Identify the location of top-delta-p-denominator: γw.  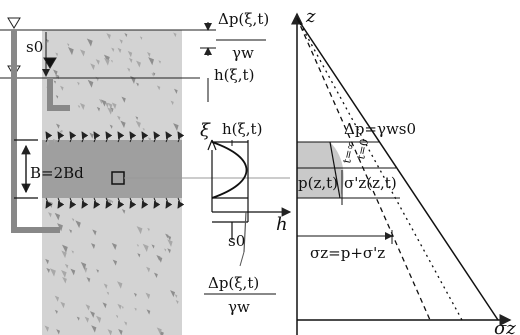
(243, 53).